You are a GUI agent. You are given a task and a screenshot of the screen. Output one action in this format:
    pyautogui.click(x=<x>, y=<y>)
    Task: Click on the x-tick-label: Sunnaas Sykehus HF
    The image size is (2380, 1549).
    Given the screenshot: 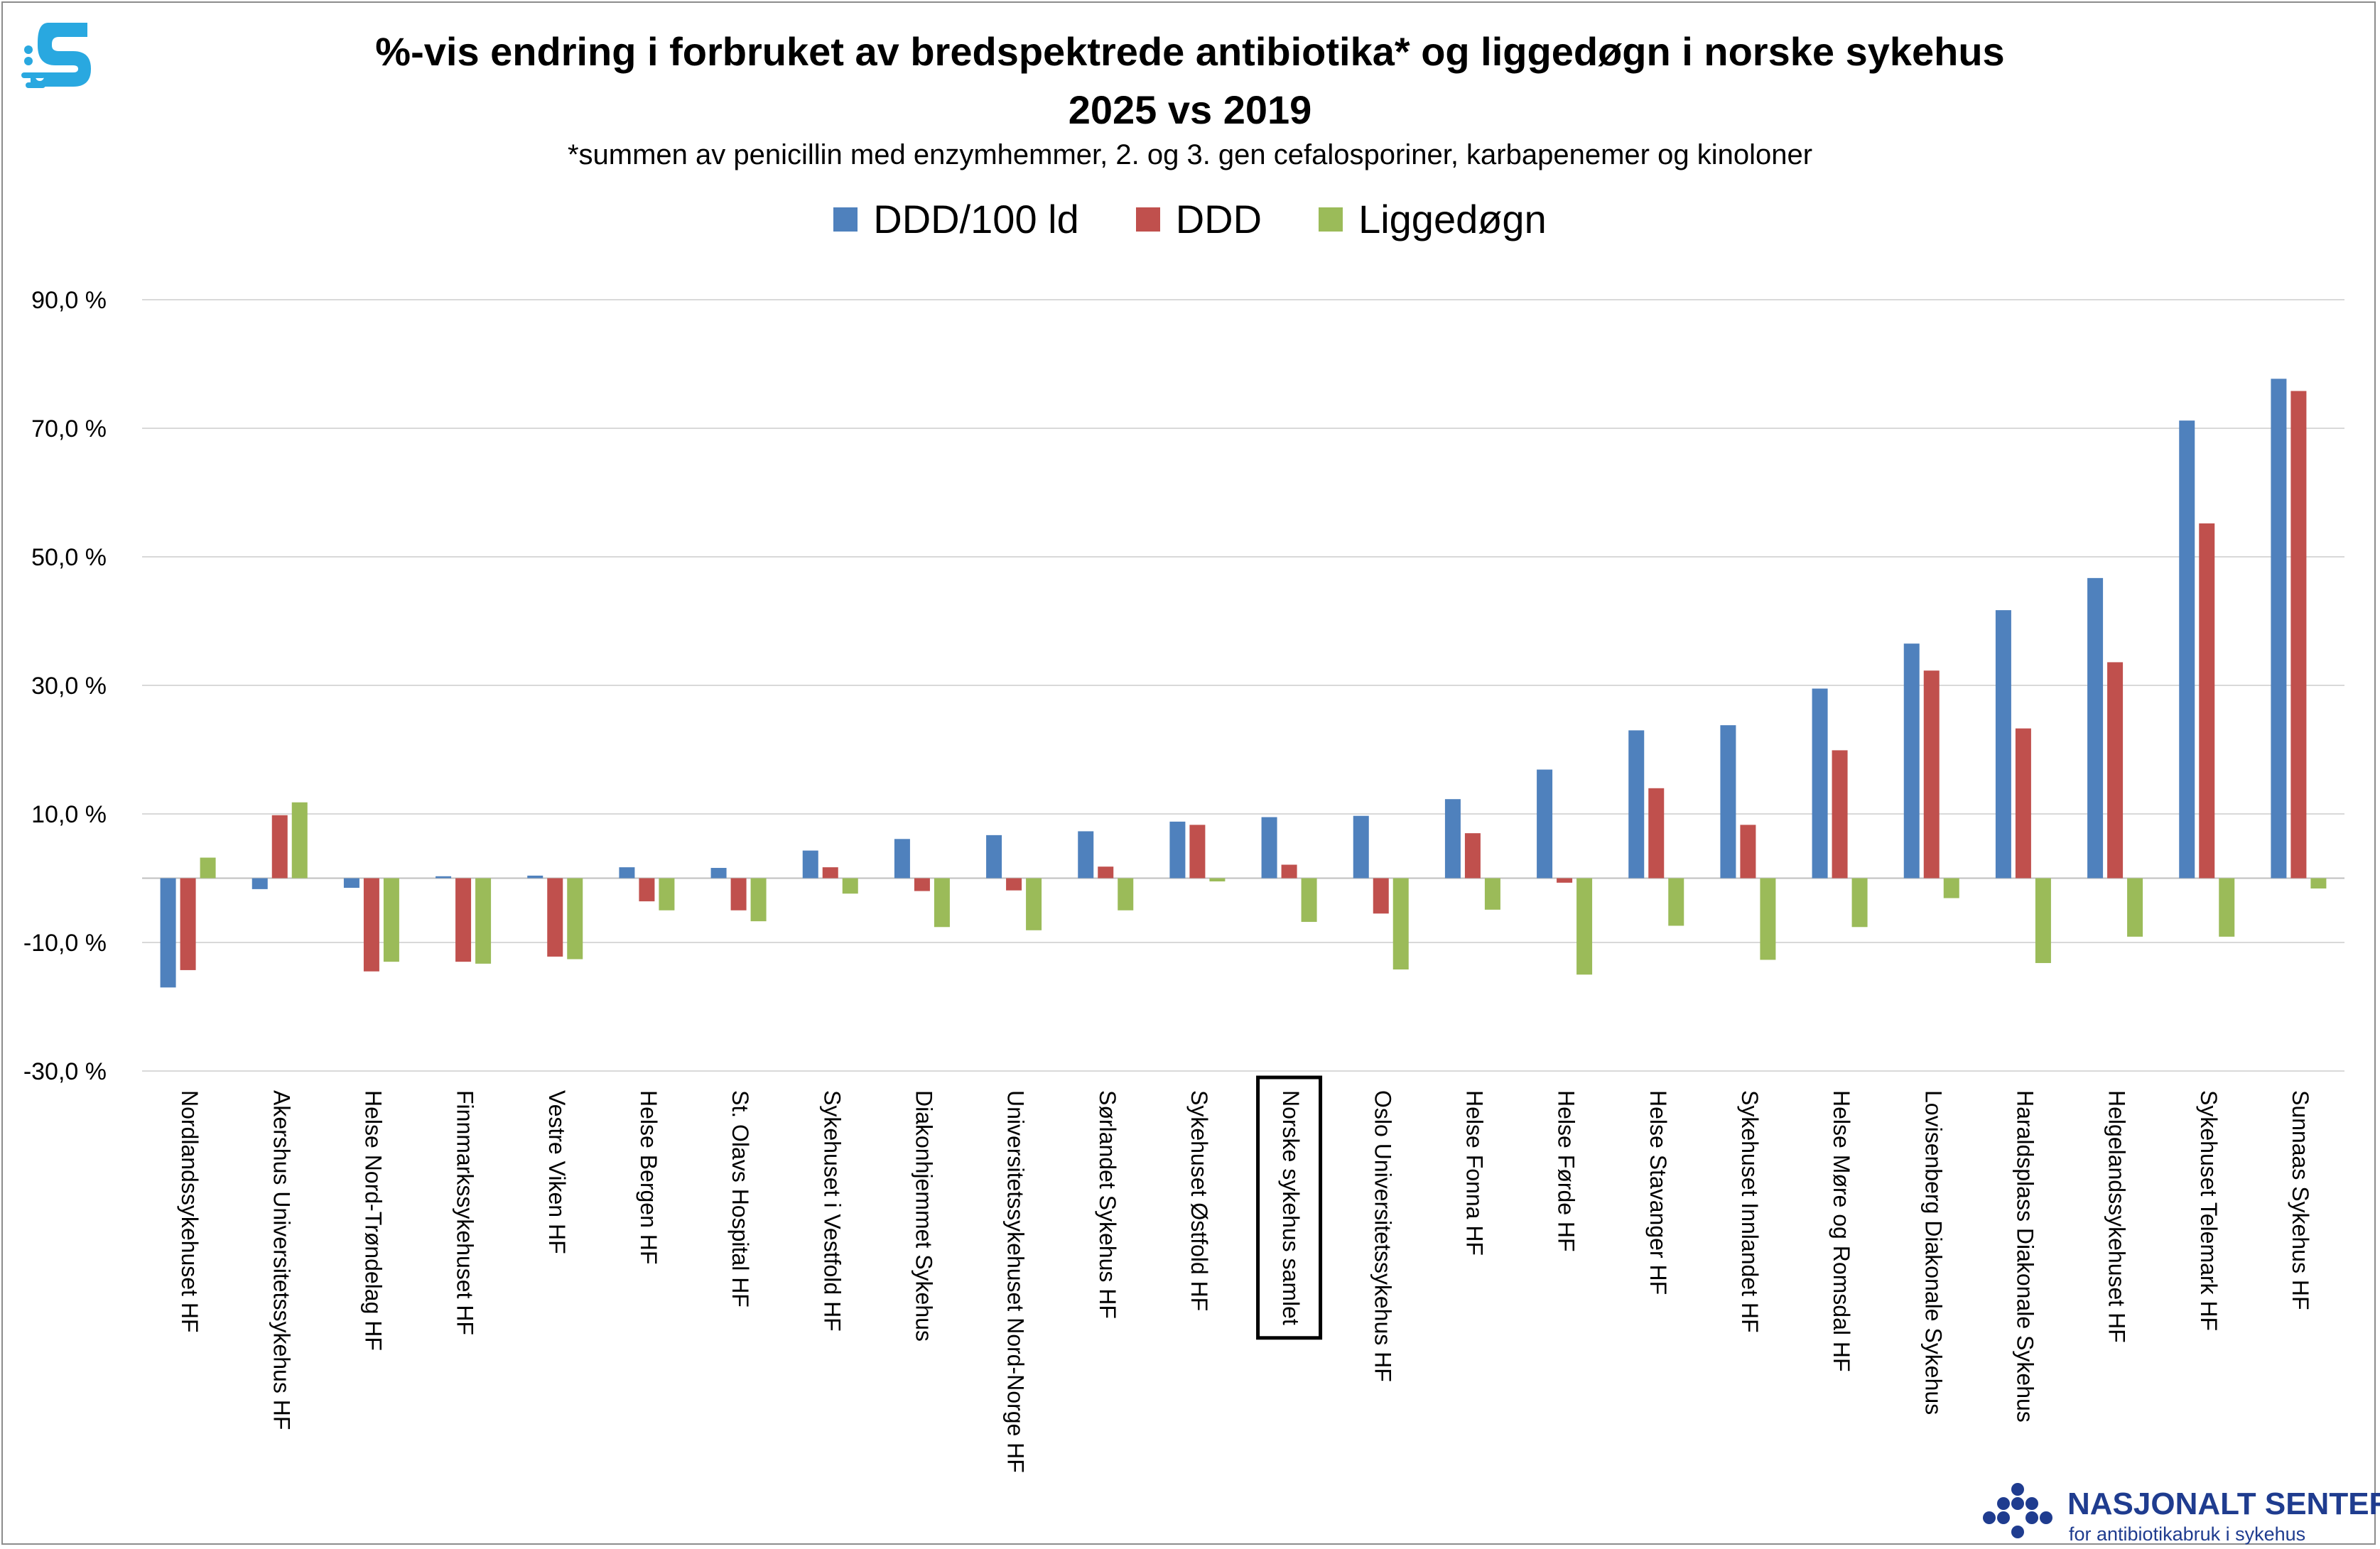 What is the action you would take?
    pyautogui.click(x=2301, y=1200)
    